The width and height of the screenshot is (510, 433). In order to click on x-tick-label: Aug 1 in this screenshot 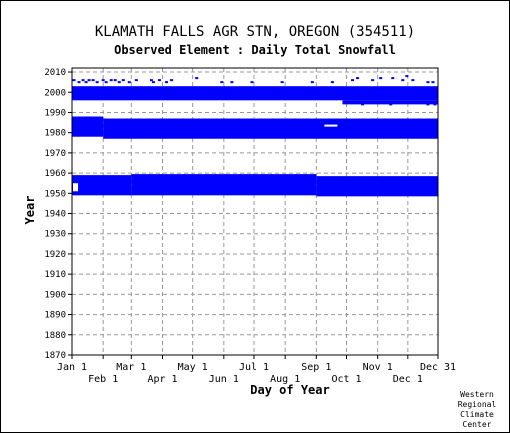, I will do `click(285, 379)`.